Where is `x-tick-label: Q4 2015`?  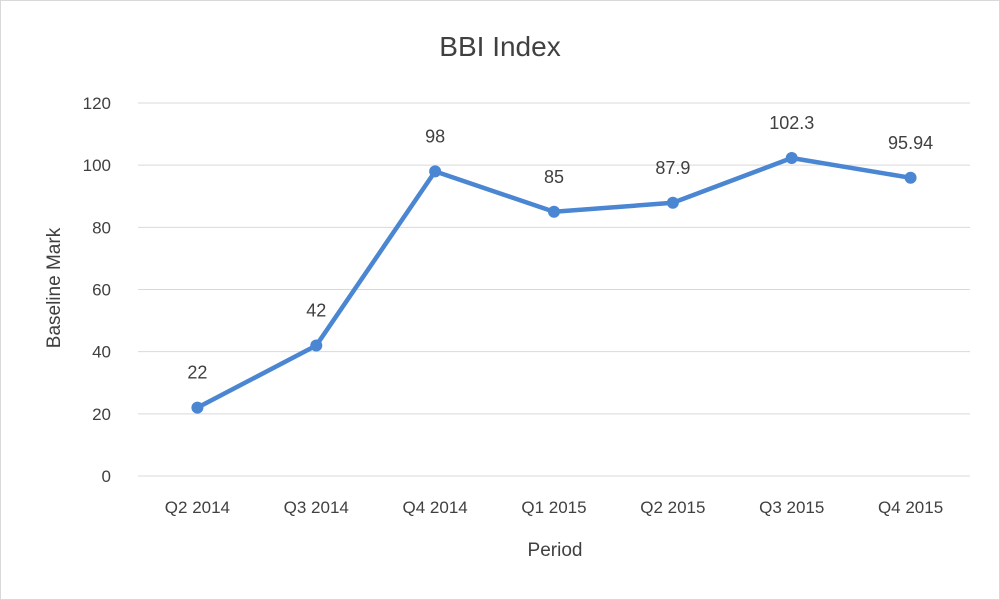 x-tick-label: Q4 2015 is located at coordinates (910, 507).